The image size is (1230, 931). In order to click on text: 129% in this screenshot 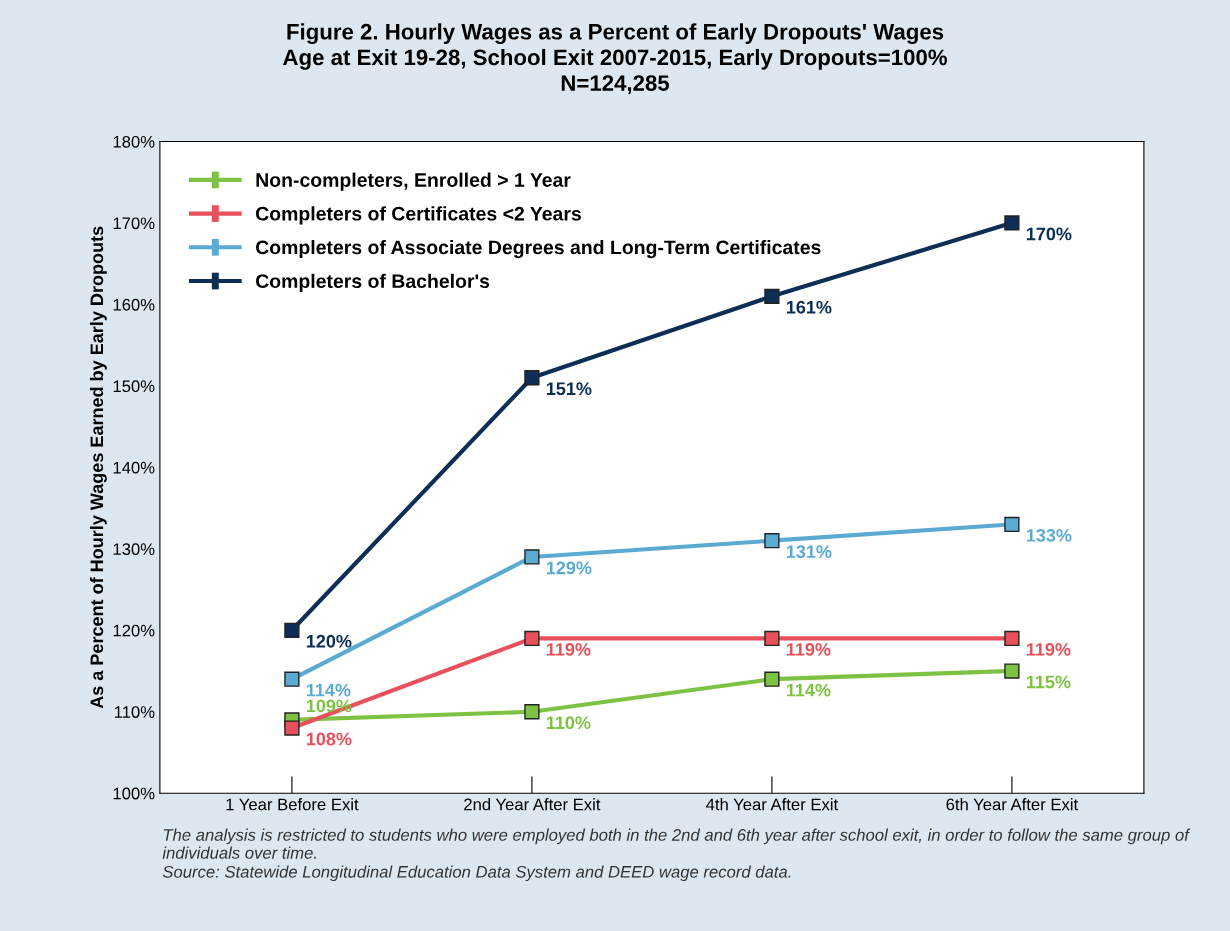, I will do `click(569, 568)`.